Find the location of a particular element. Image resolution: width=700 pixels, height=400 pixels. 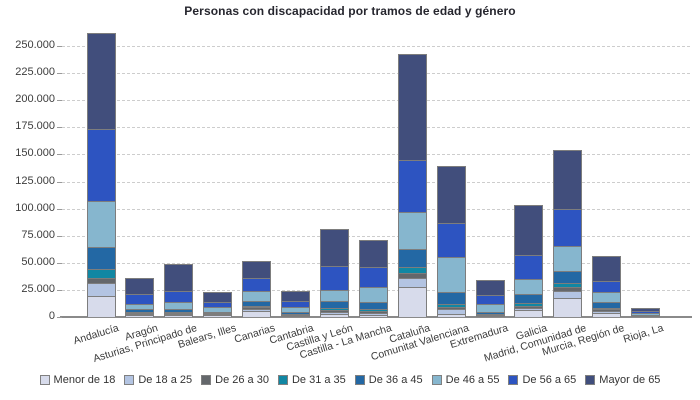

y-axis-tick-label: 50.000 is located at coordinates (38, 261).